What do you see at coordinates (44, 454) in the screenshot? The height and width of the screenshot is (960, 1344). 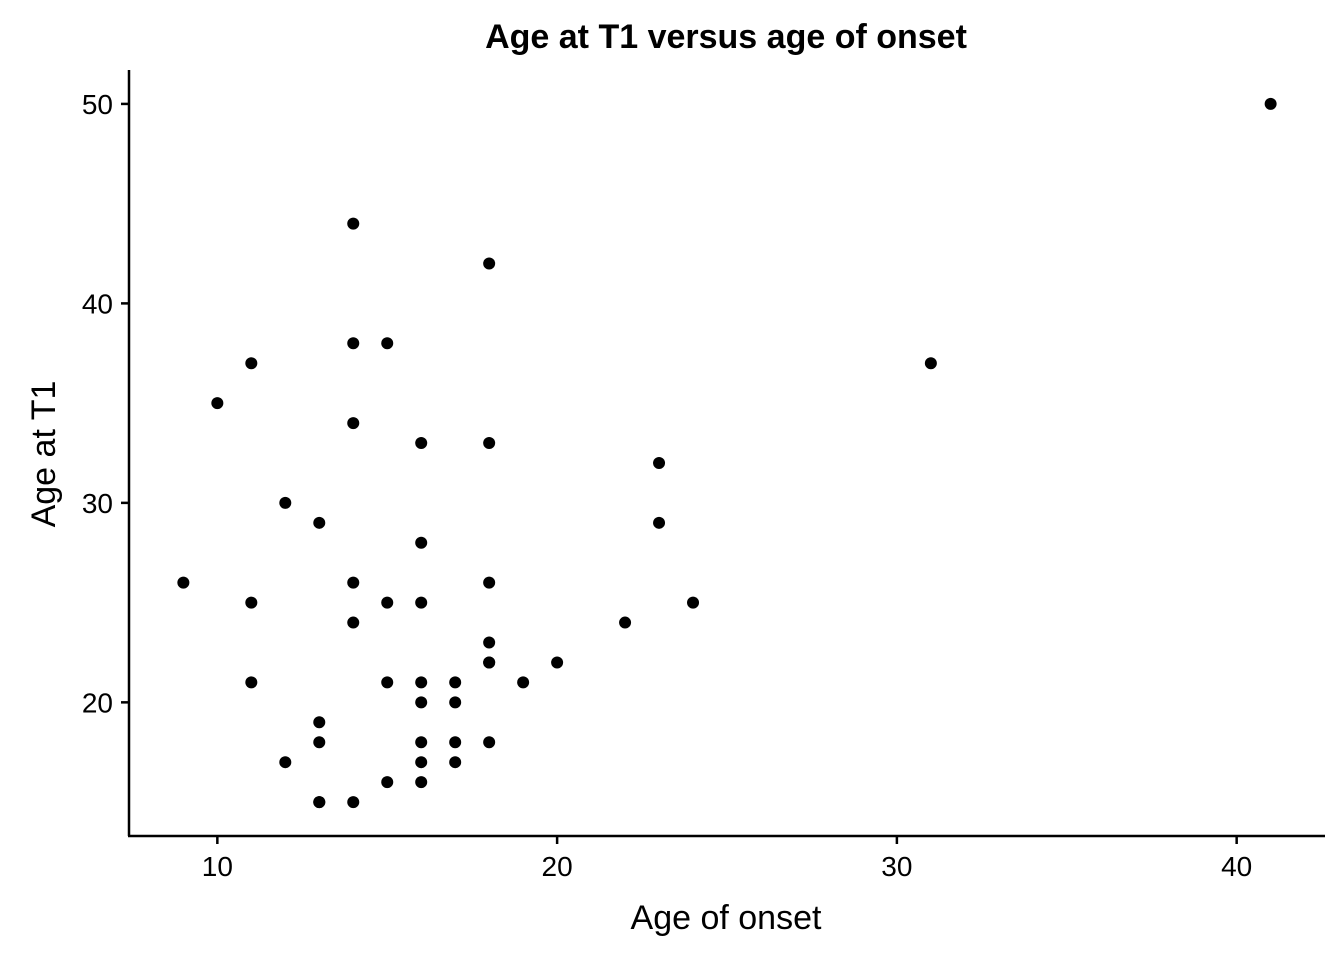 I see `y-axis-label: Age at T1` at bounding box center [44, 454].